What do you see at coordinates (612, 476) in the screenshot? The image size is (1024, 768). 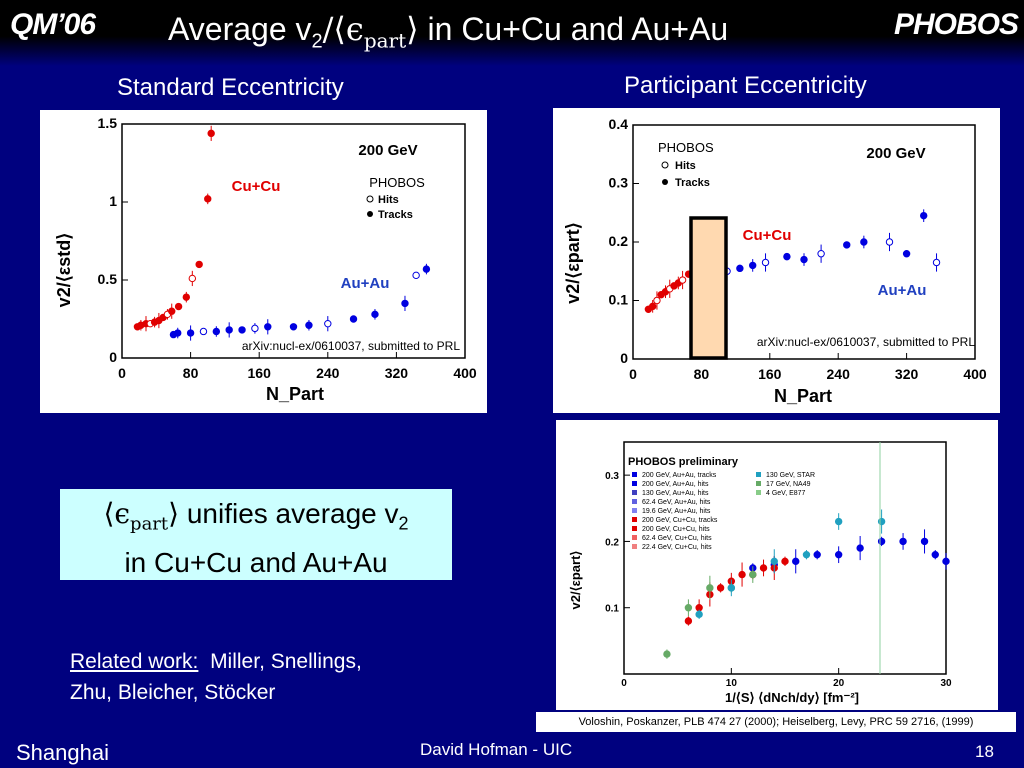 I see `y-tick-label: 0.3` at bounding box center [612, 476].